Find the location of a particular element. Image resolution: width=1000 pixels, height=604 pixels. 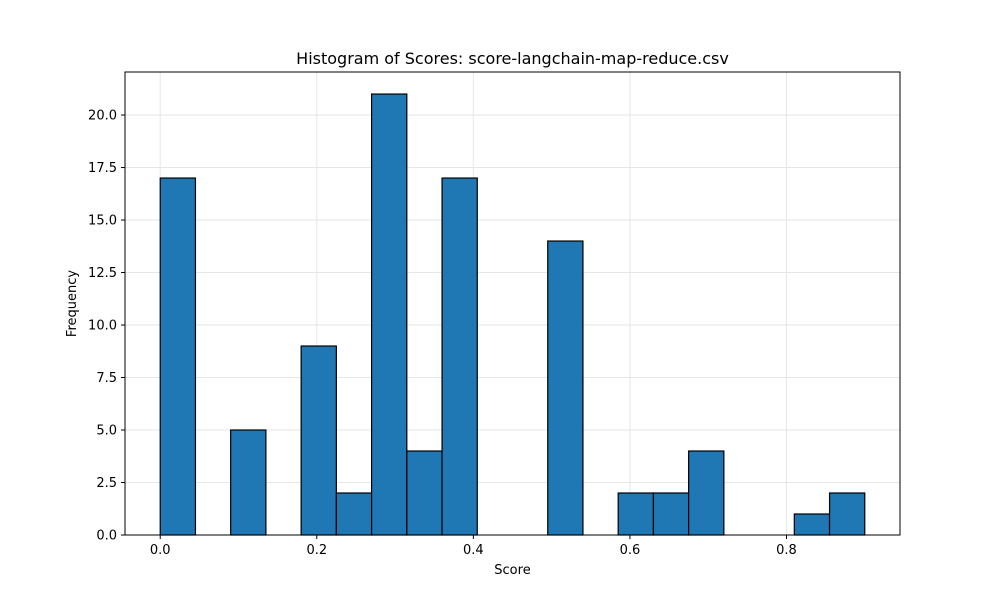

y-tick-label: 15.0 is located at coordinates (102, 221).